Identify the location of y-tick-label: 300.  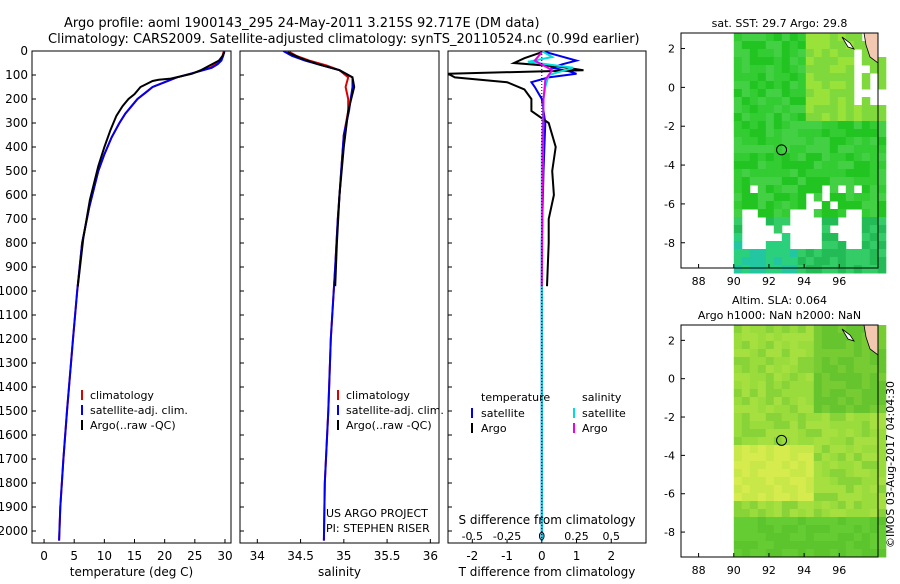
(16, 123).